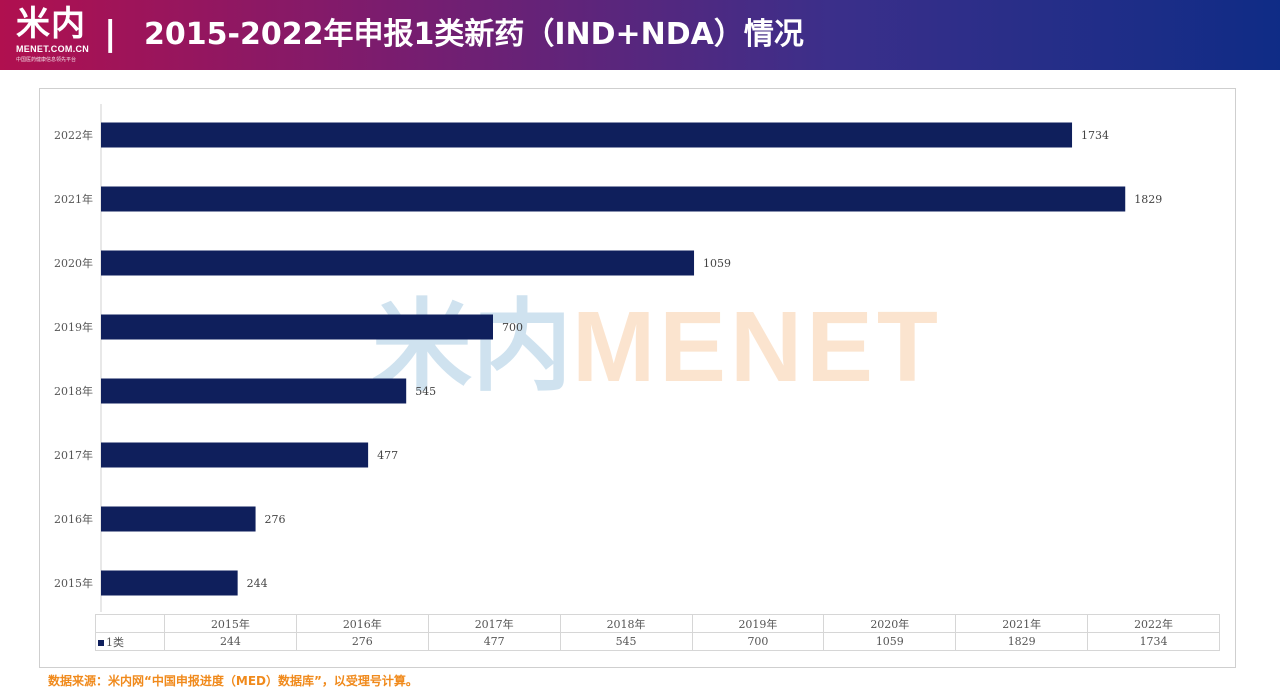 This screenshot has height=695, width=1280. I want to click on data-table-value-cell: 276, so click(362, 641).